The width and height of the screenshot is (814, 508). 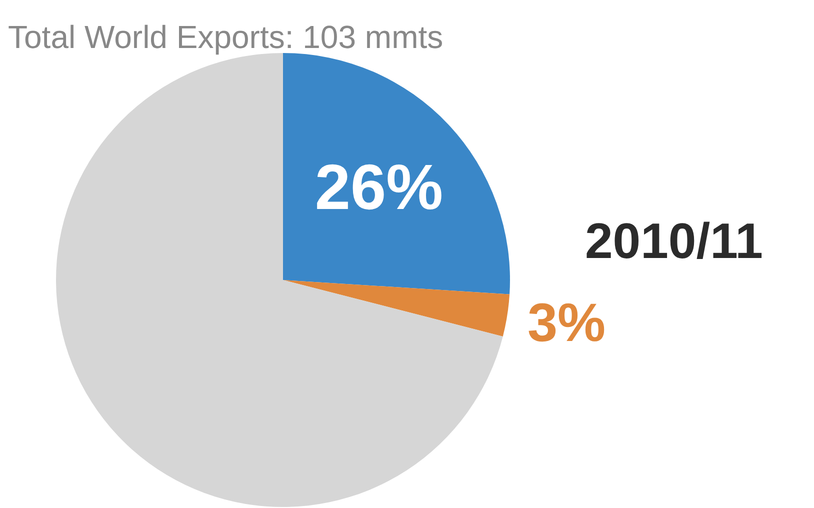 I want to click on text: 2010/11, so click(x=674, y=241).